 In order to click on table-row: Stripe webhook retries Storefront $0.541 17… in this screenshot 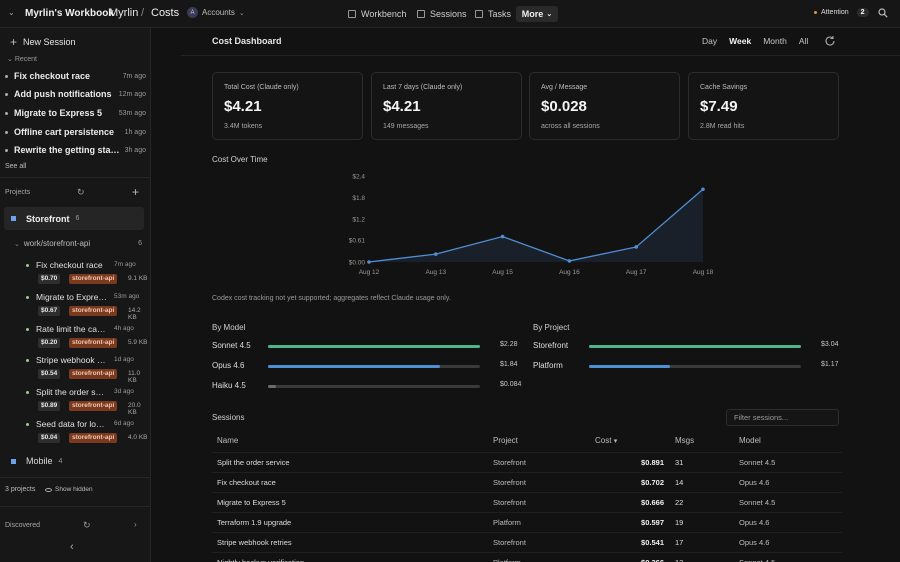, I will do `click(527, 542)`.